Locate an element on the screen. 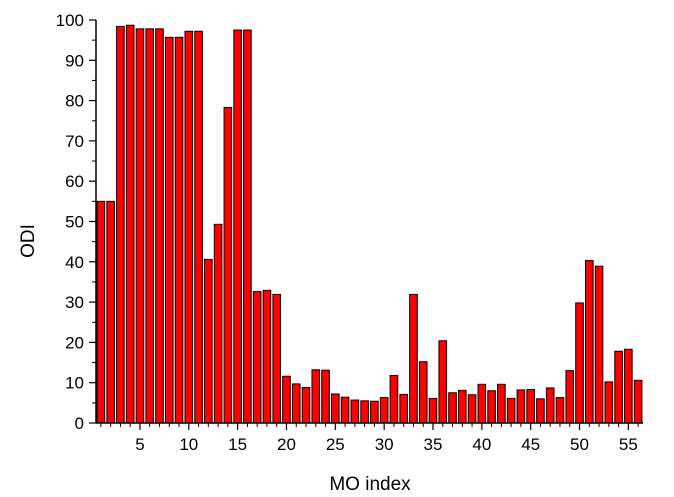 The width and height of the screenshot is (674, 497). y-tick-label: 60 is located at coordinates (74, 181).